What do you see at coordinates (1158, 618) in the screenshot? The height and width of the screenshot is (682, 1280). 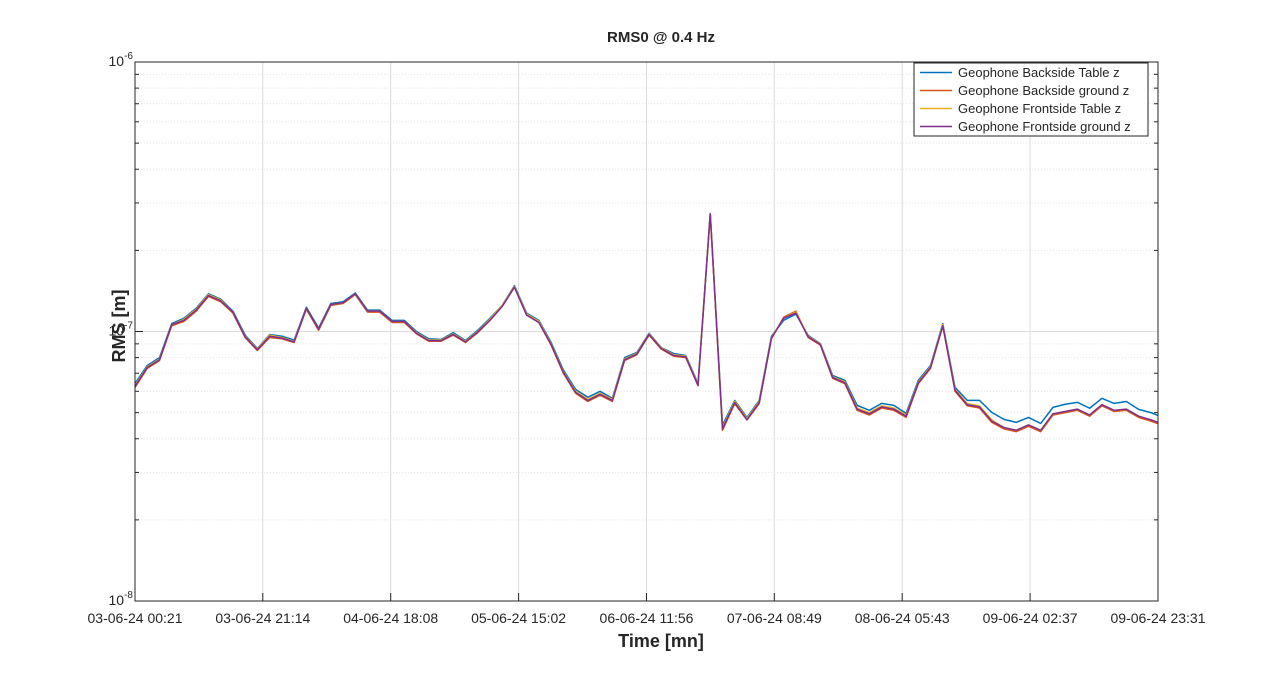 I see `x-tick-label: 09-06-24 23:31` at bounding box center [1158, 618].